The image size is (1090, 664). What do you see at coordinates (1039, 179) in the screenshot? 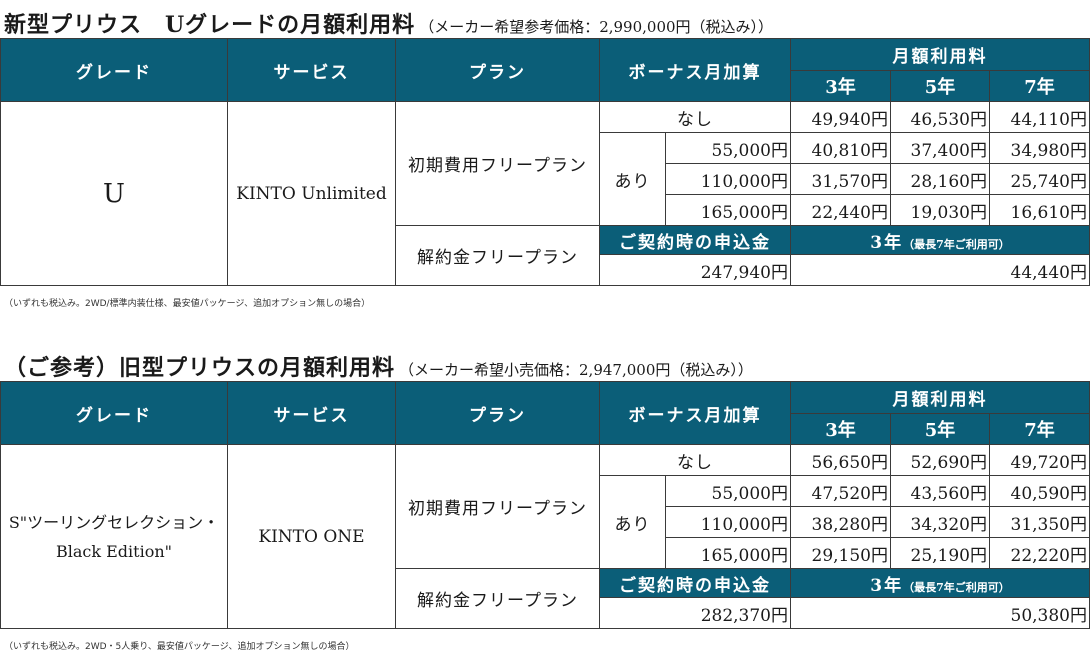
I see `fee-cell: 25,740円` at bounding box center [1039, 179].